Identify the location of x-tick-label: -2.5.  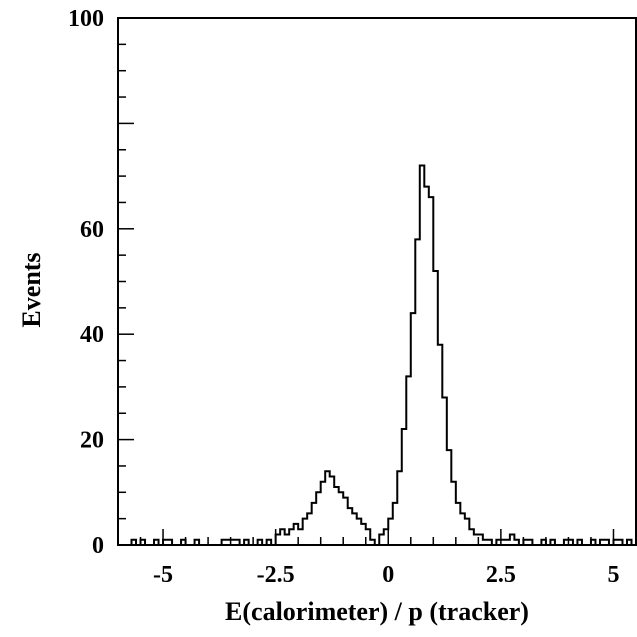
(276, 575).